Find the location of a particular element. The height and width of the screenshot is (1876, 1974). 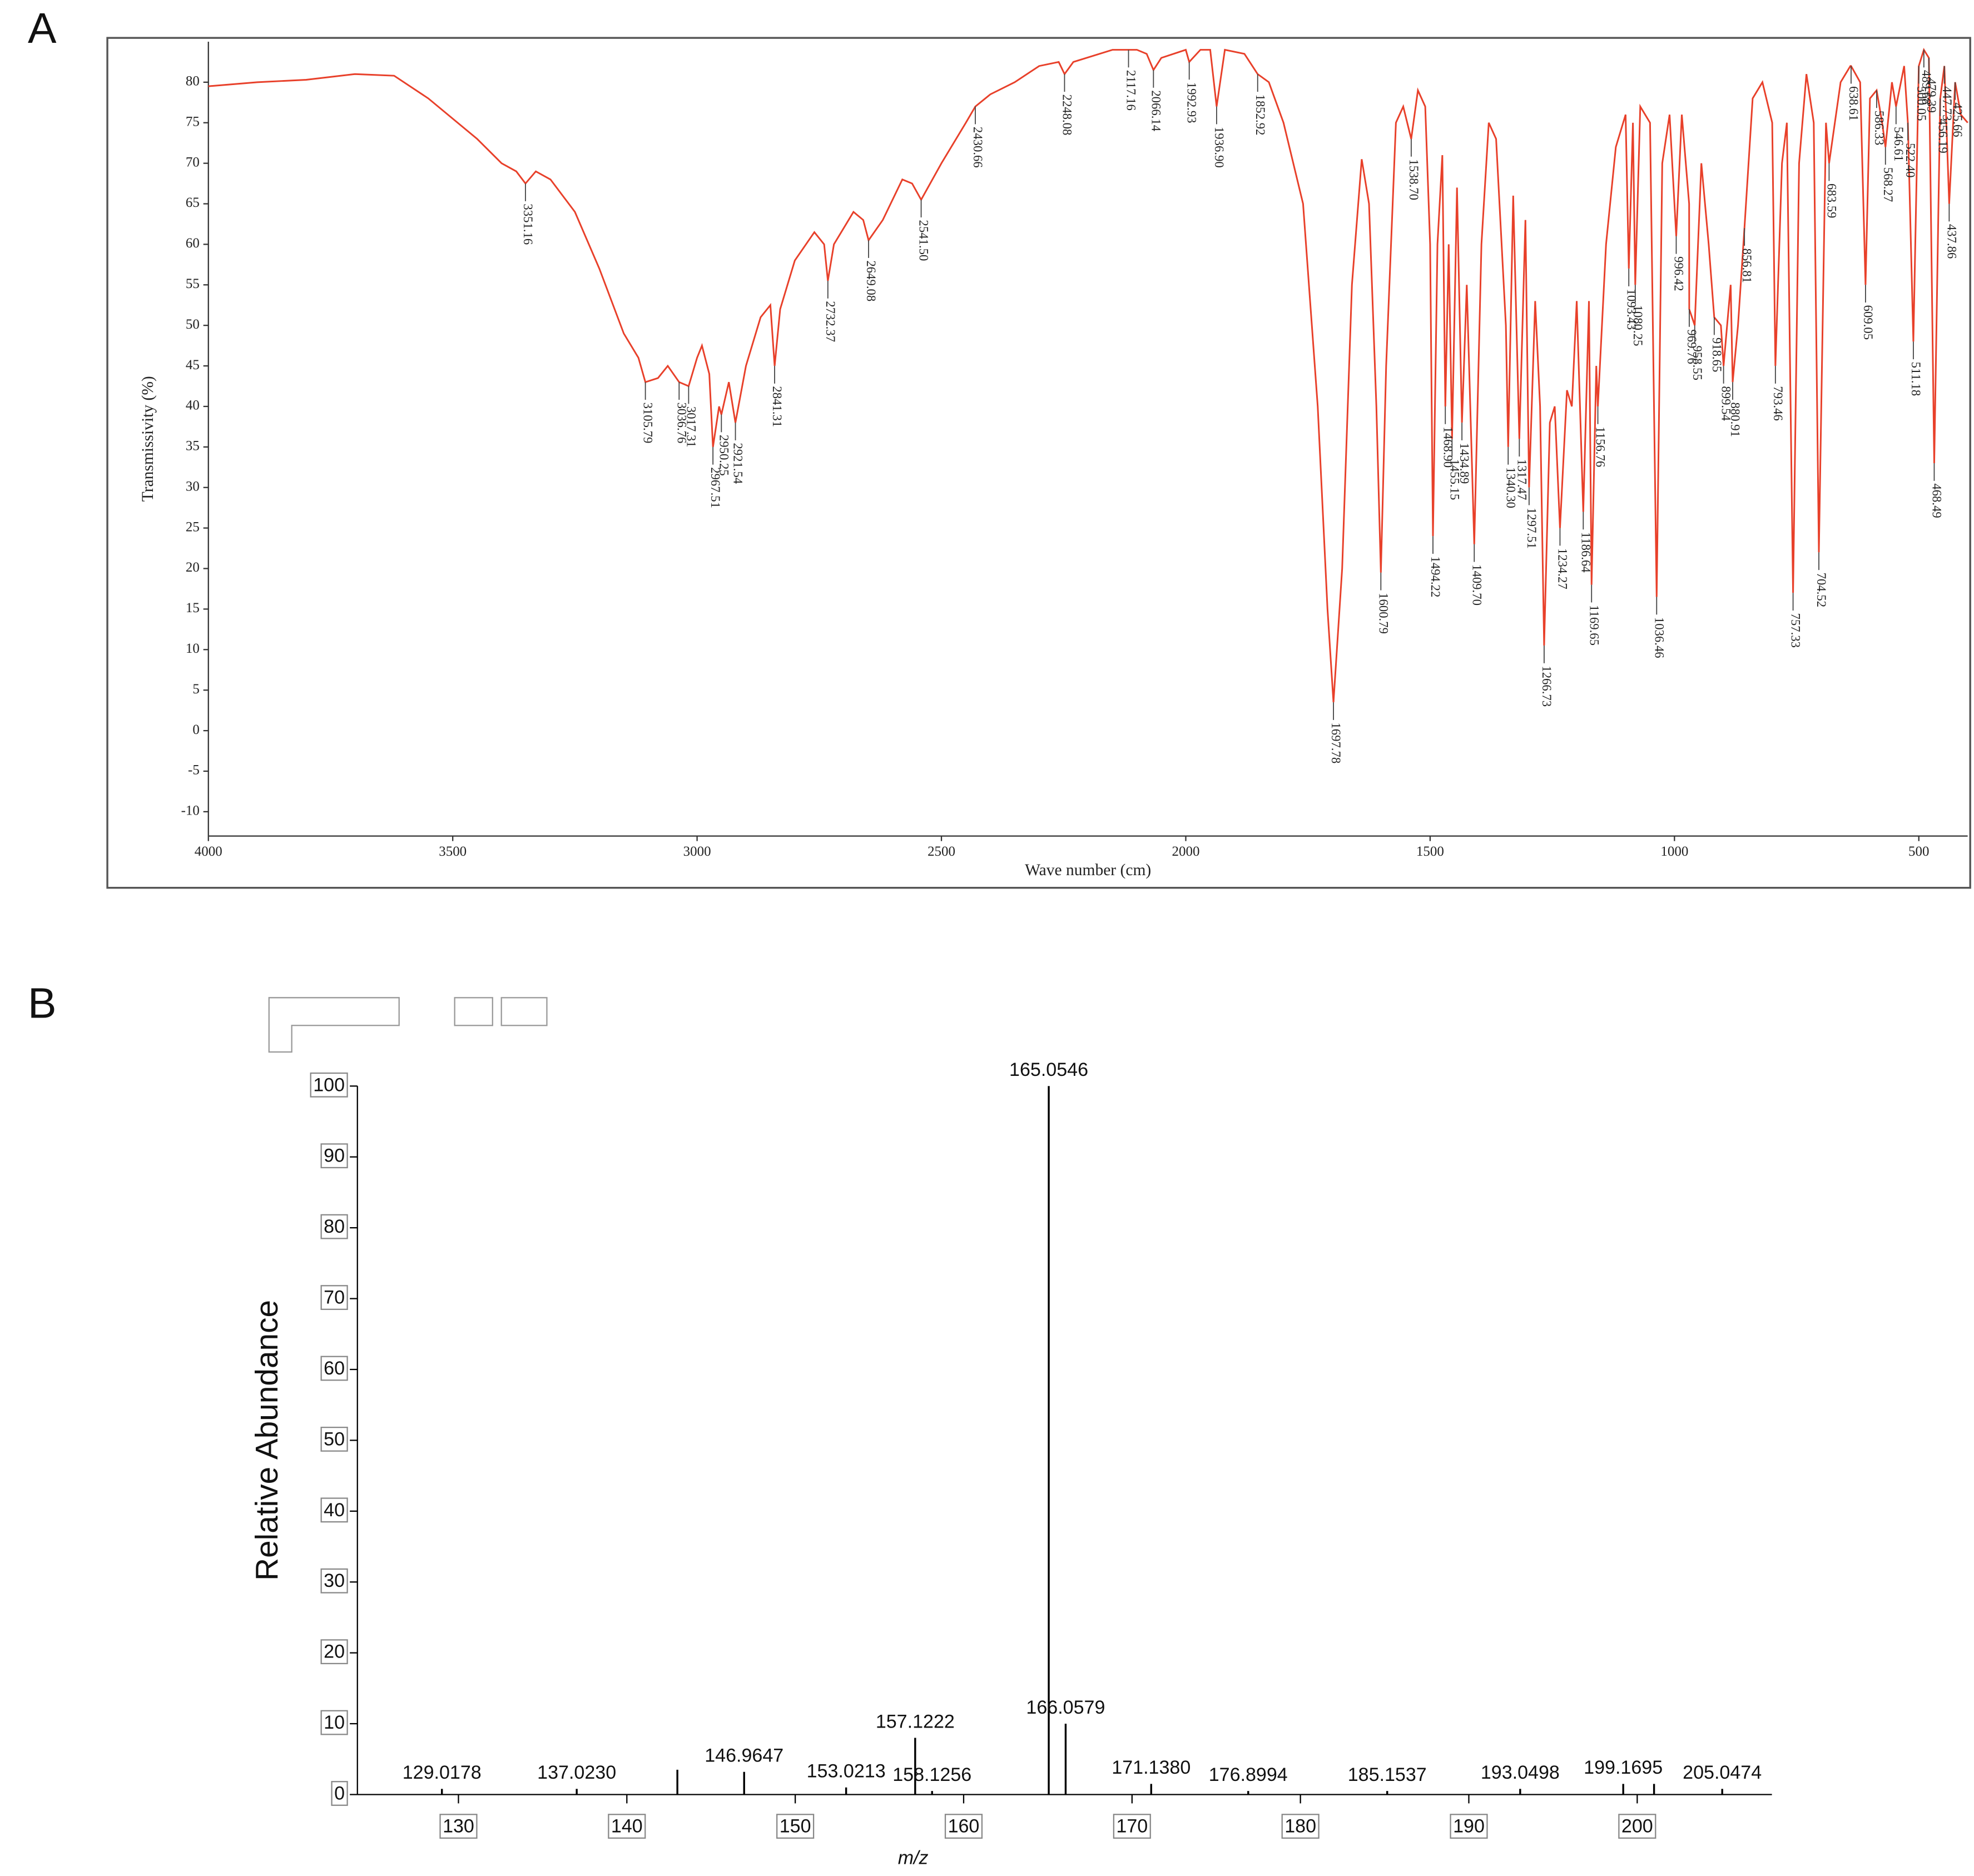

peak-label: 568.27 is located at coordinates (1888, 184).